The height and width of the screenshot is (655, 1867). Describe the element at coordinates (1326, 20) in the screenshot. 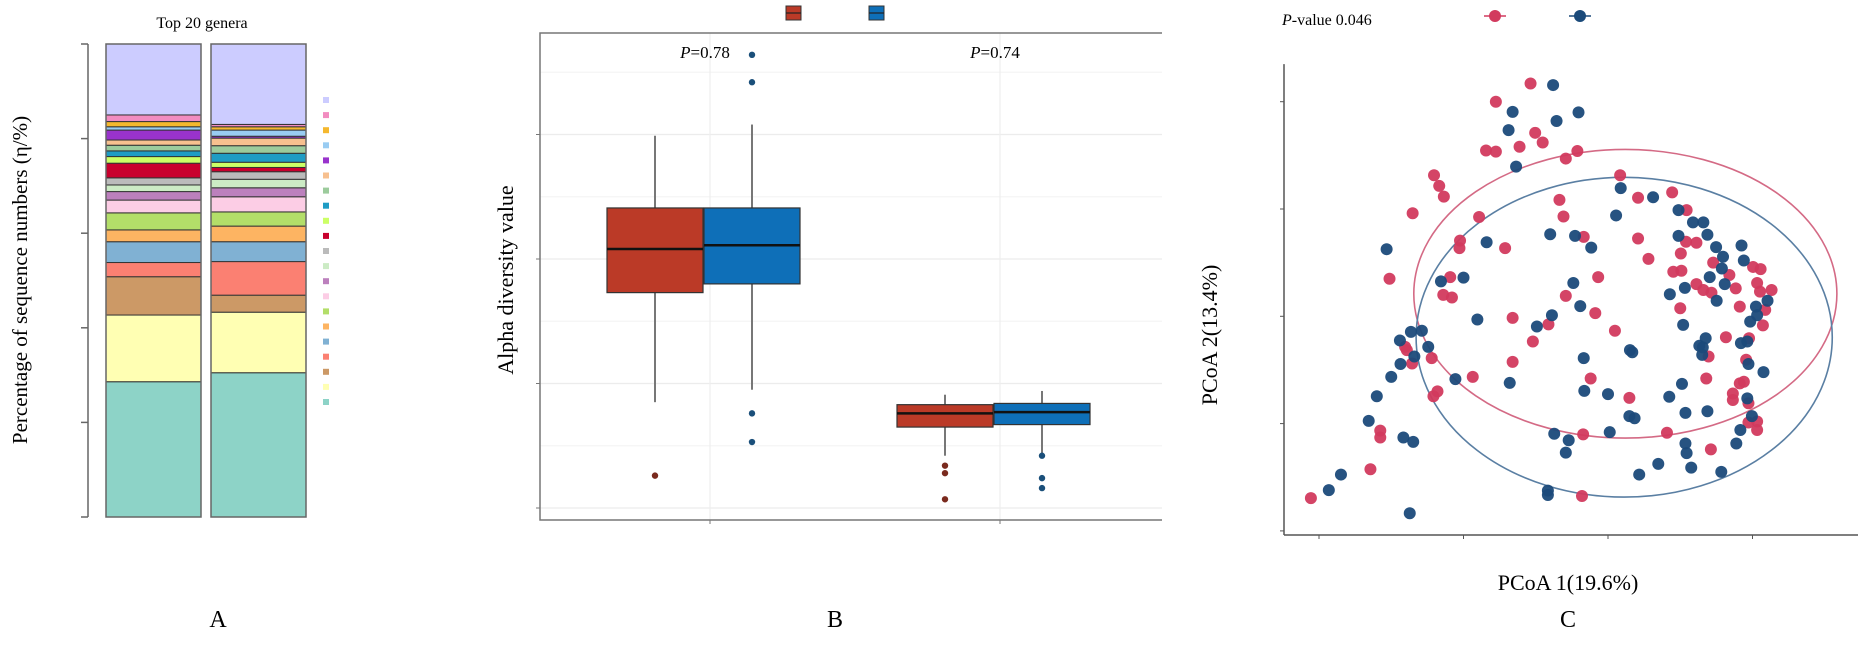

I see `p-value-title: P-value 0.046` at that location.